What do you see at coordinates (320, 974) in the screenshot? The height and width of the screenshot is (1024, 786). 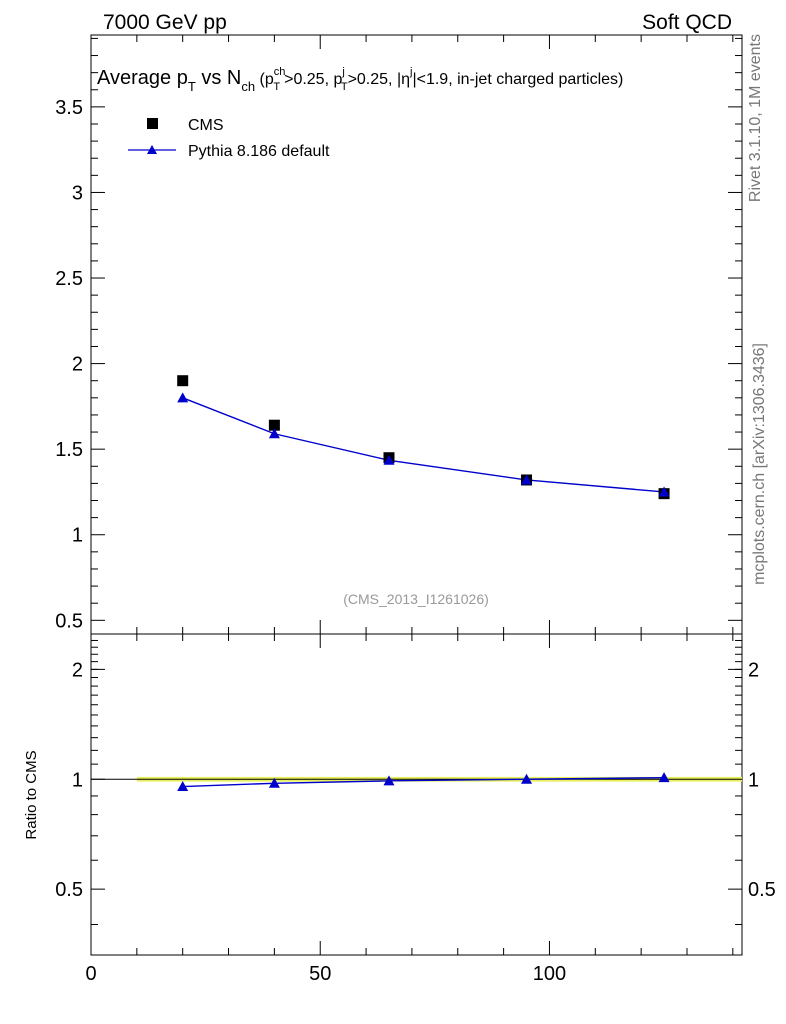 I see `ratio-xtick-label: 50` at bounding box center [320, 974].